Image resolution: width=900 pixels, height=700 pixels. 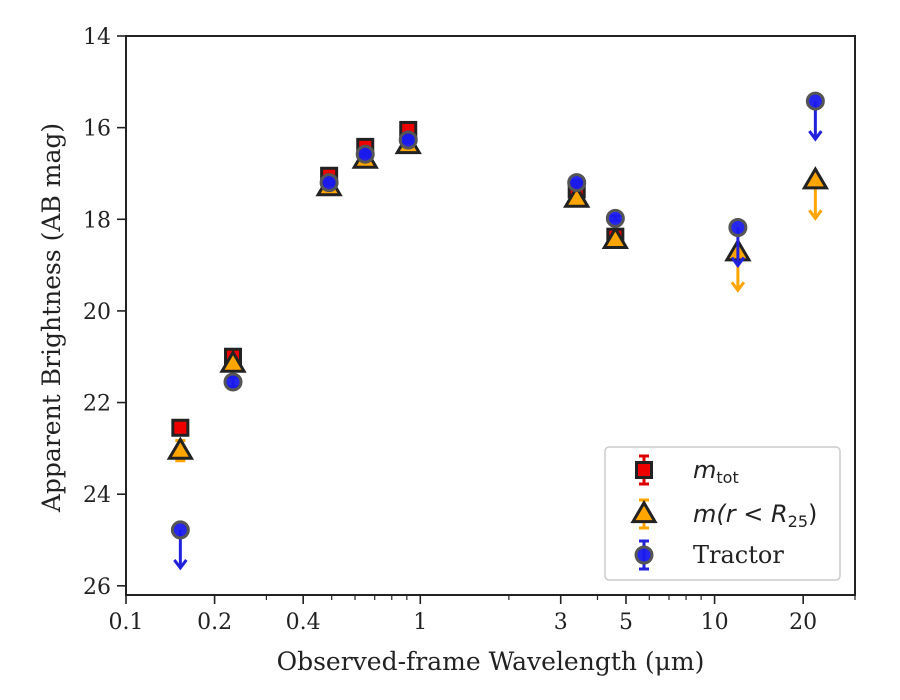 What do you see at coordinates (687, 470) in the screenshot?
I see `legend-entry: mtot` at bounding box center [687, 470].